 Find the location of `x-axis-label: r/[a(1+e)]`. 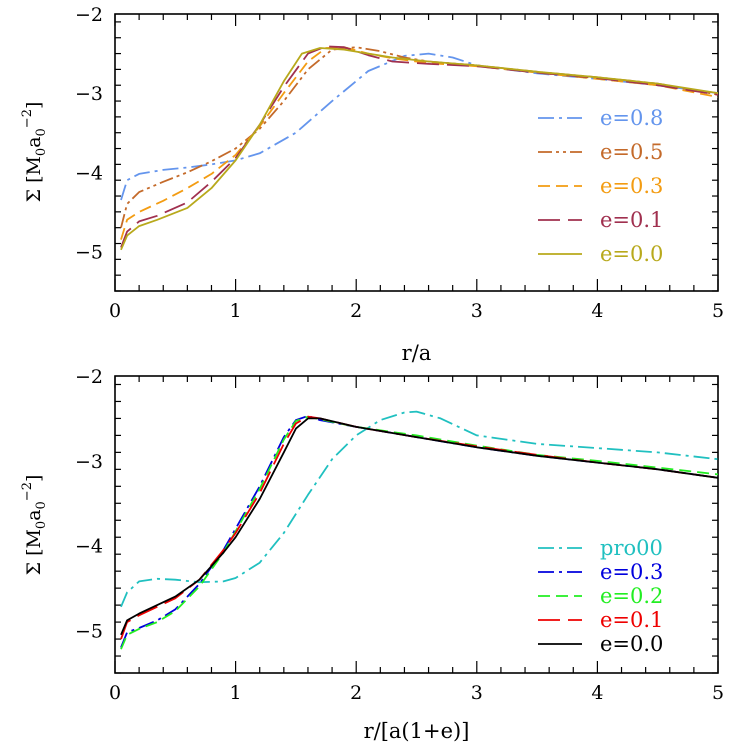

x-axis-label: r/[a(1+e)] is located at coordinates (417, 731).